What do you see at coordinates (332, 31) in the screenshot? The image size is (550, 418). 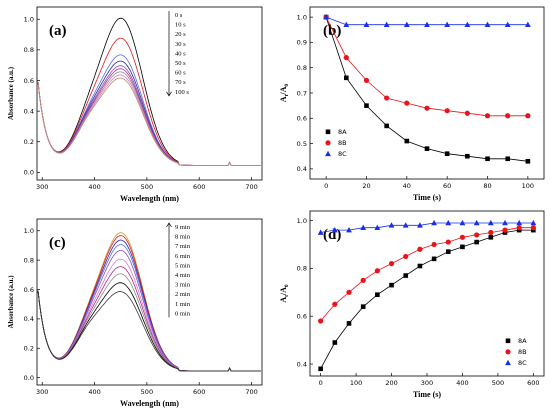 I see `panel-label: (b)` at bounding box center [332, 31].